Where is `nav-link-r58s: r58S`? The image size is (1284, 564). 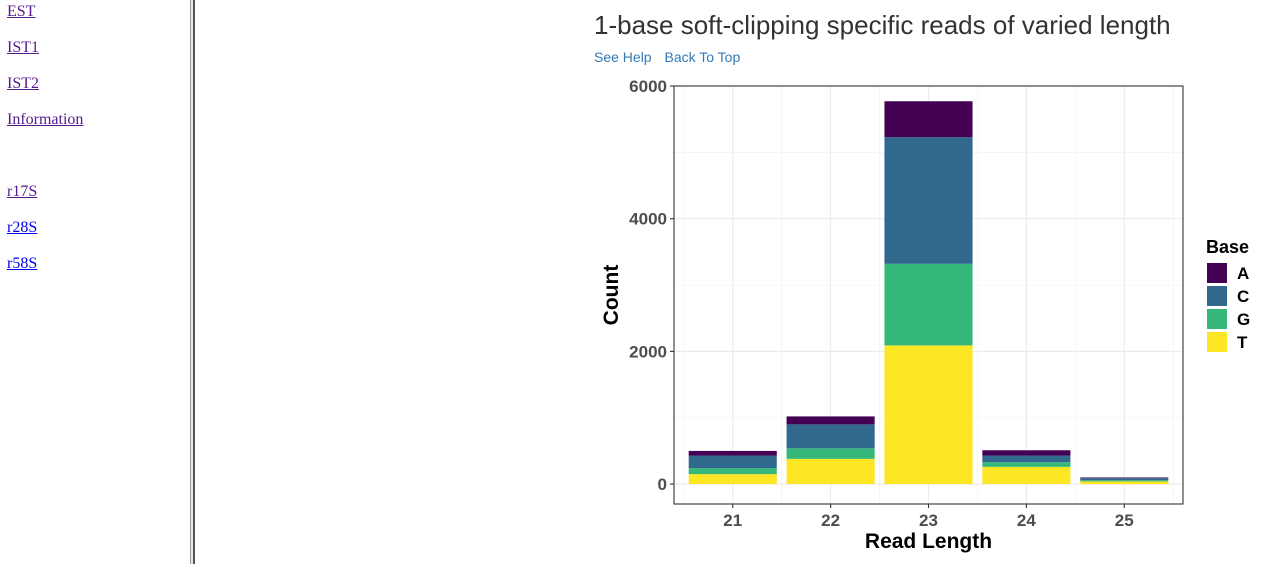 nav-link-r58s: r58S is located at coordinates (22, 263).